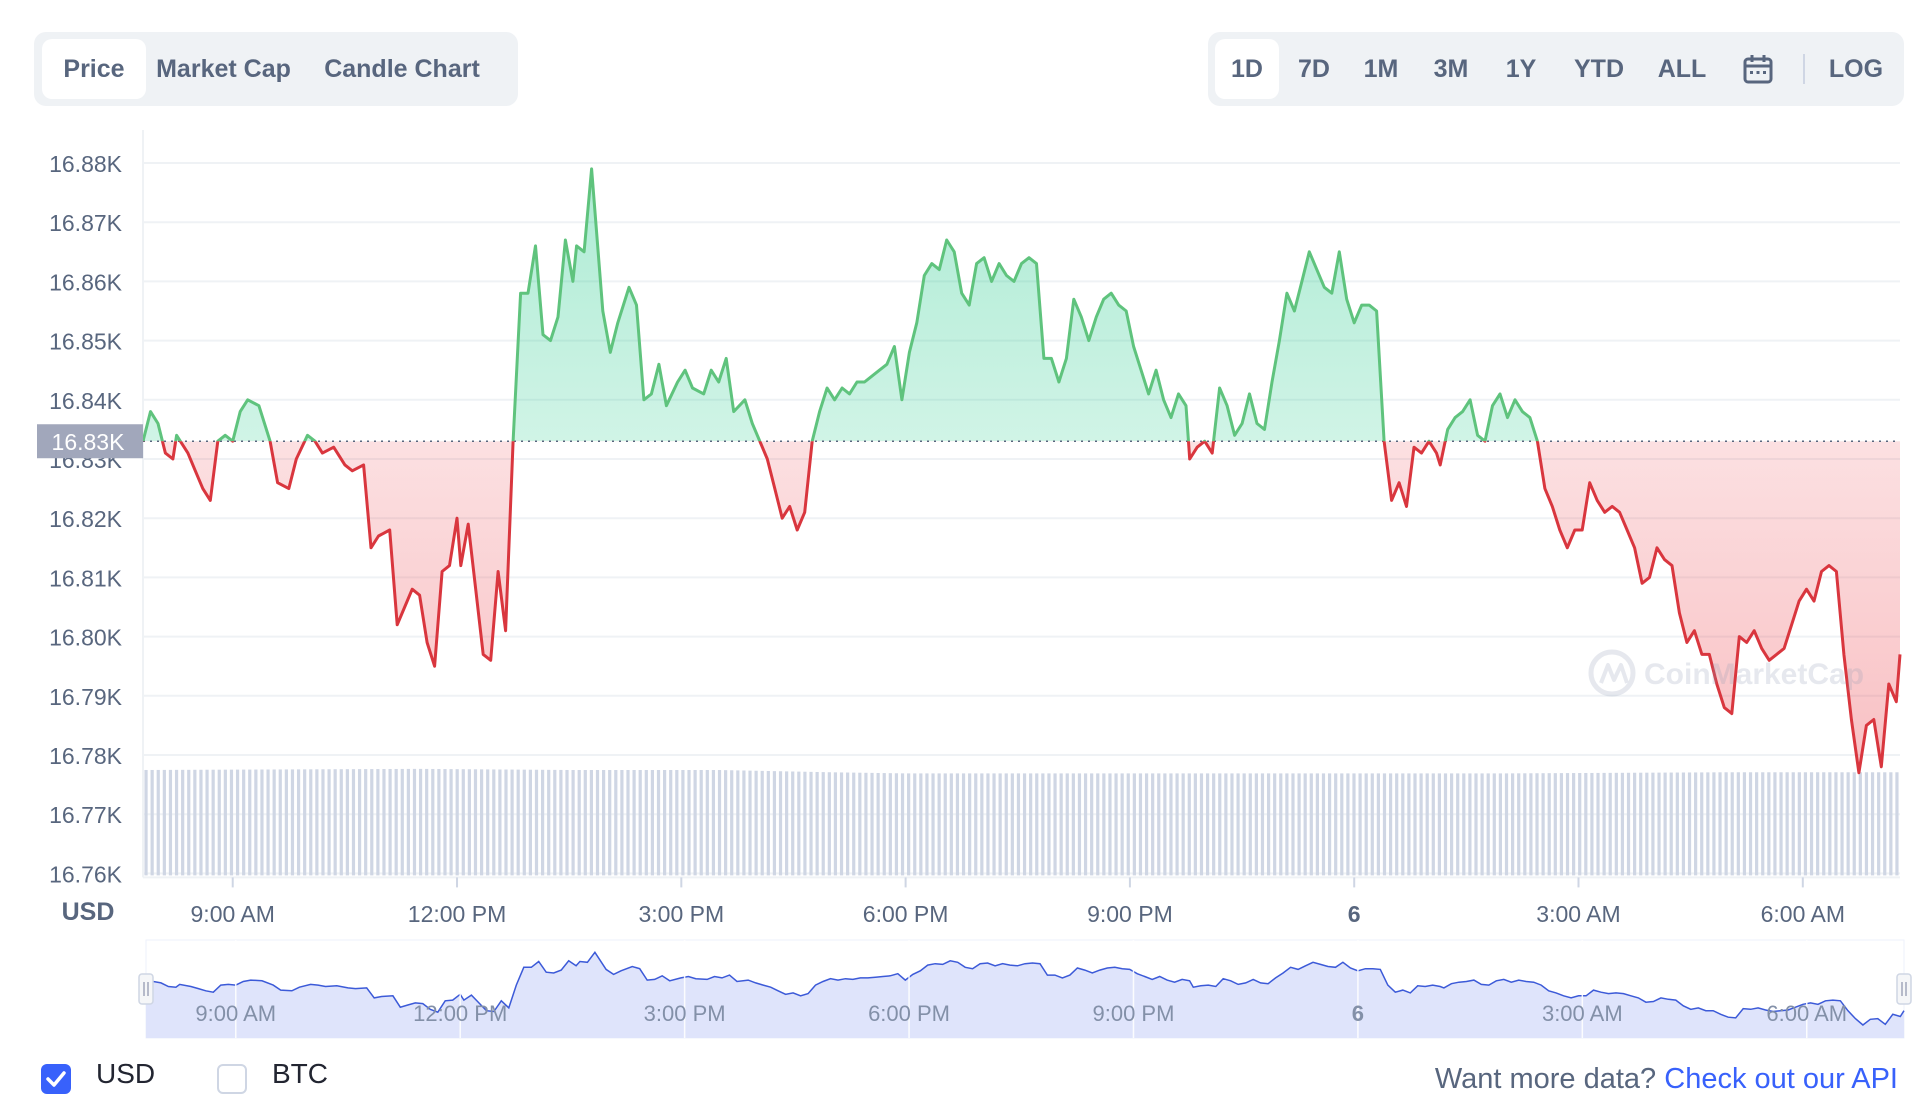 Image resolution: width=1918 pixels, height=1116 pixels. What do you see at coordinates (1358, 1013) in the screenshot?
I see `navigator-tick-label: 6` at bounding box center [1358, 1013].